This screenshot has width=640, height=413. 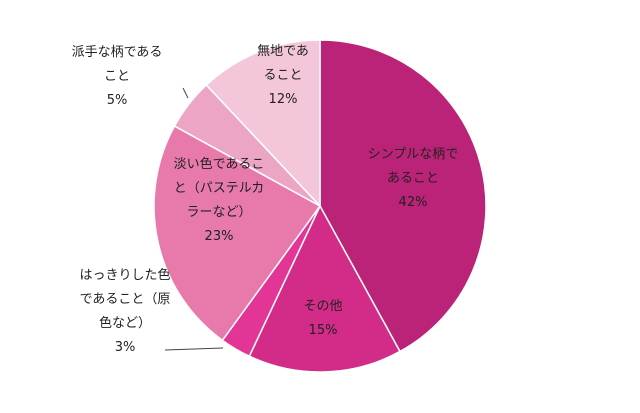 I want to click on slice-label-line: ること, so click(x=282, y=75).